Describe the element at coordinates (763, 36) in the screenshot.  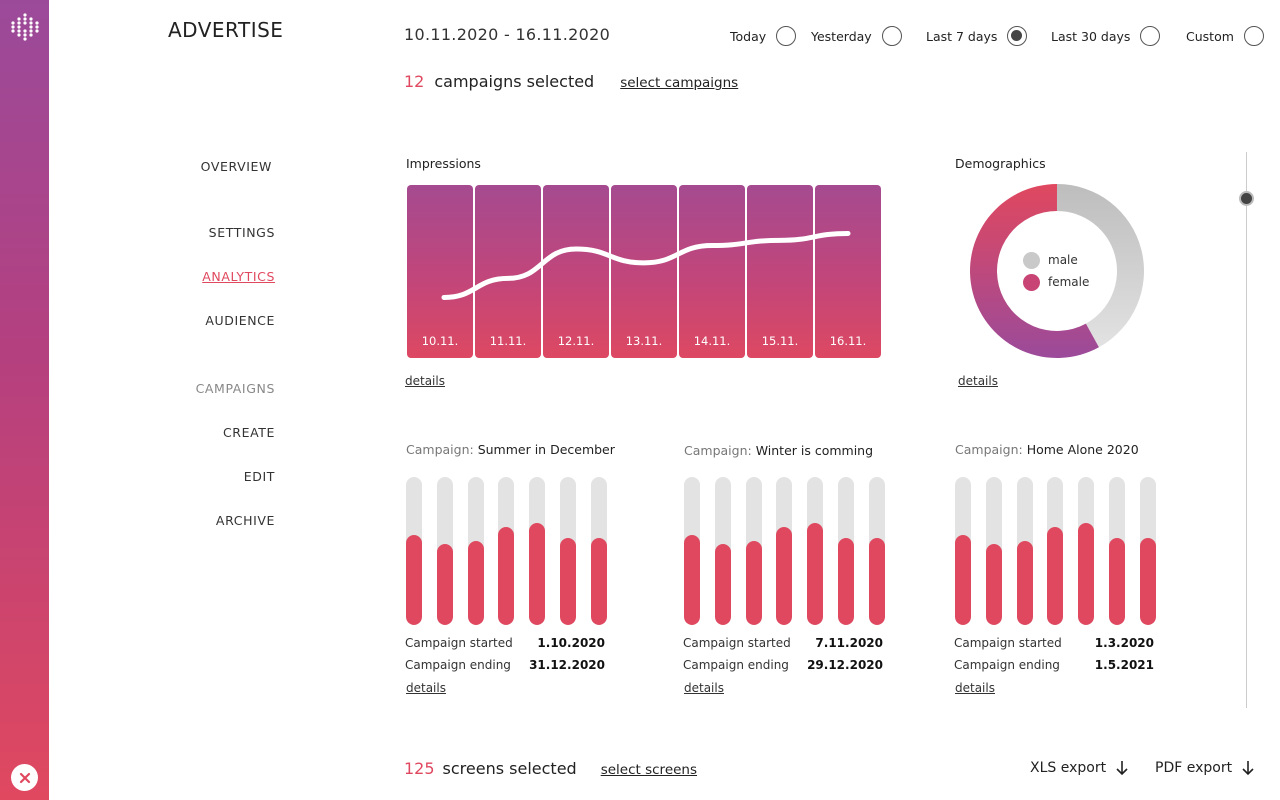
I see `period-today: Today` at that location.